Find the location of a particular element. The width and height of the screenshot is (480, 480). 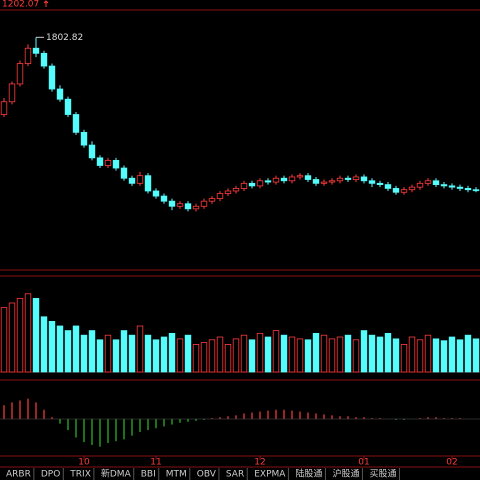

x-tick-label: 01 is located at coordinates (363, 463).